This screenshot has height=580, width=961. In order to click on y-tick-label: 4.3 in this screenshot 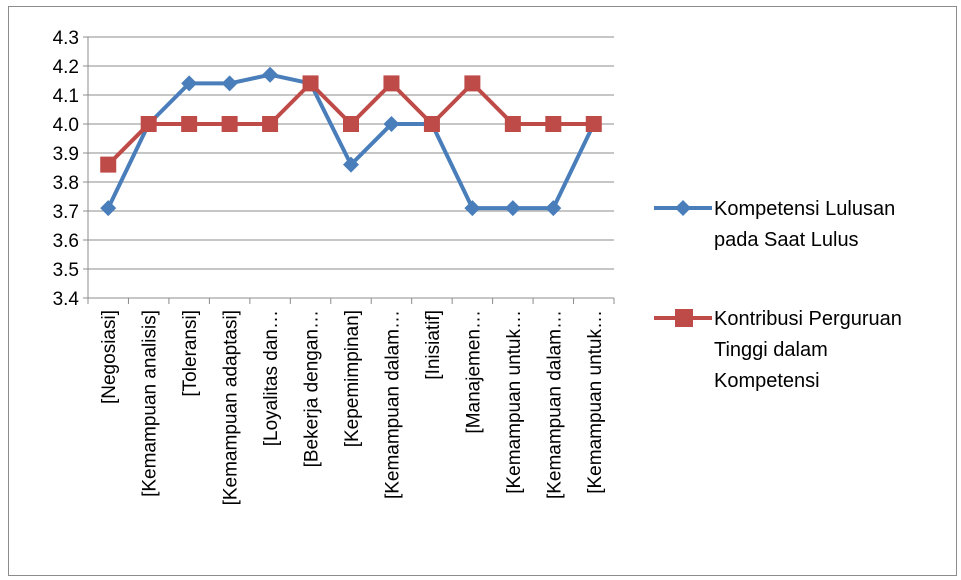, I will do `click(66, 38)`.